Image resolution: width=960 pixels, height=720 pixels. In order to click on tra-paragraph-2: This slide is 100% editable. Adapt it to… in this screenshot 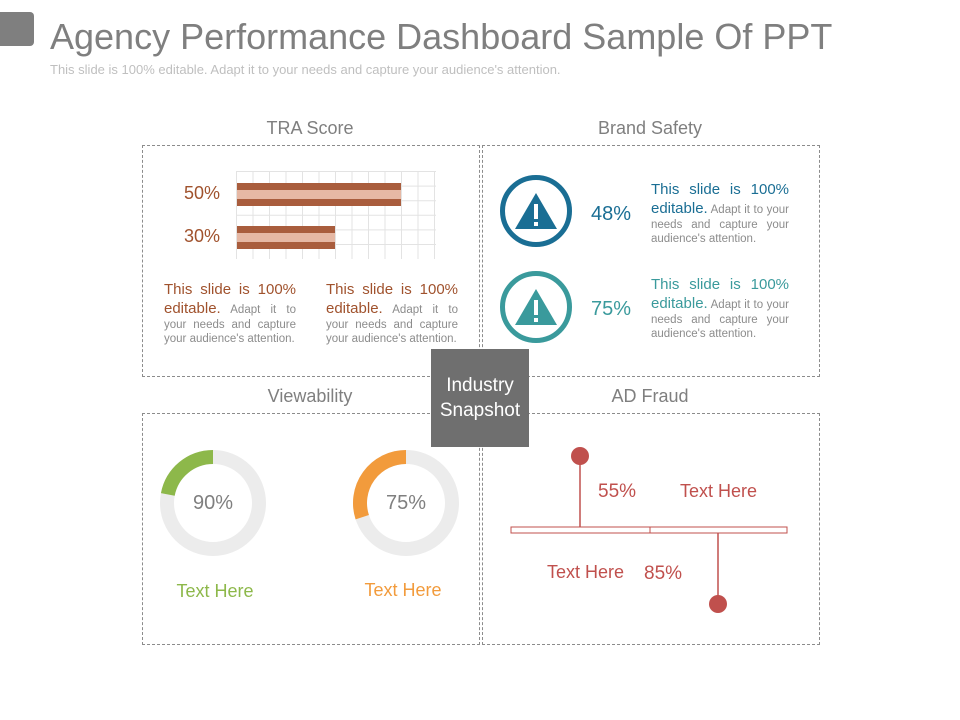, I will do `click(392, 313)`.